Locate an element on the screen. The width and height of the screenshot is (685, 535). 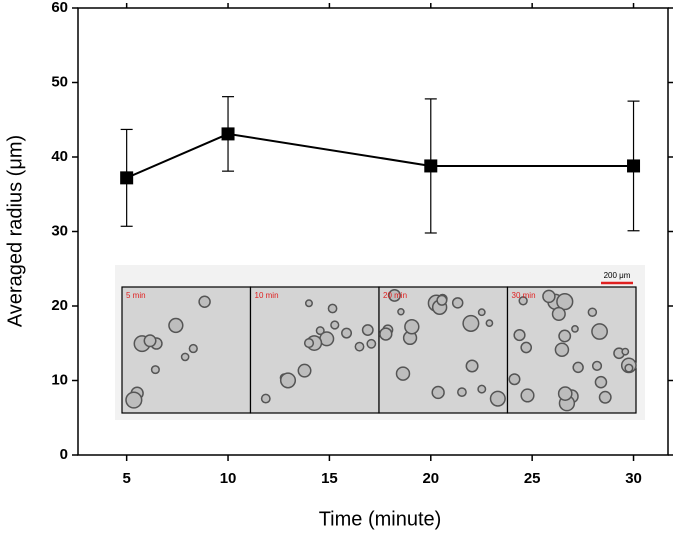
inset-label: 20 min is located at coordinates (395, 295).